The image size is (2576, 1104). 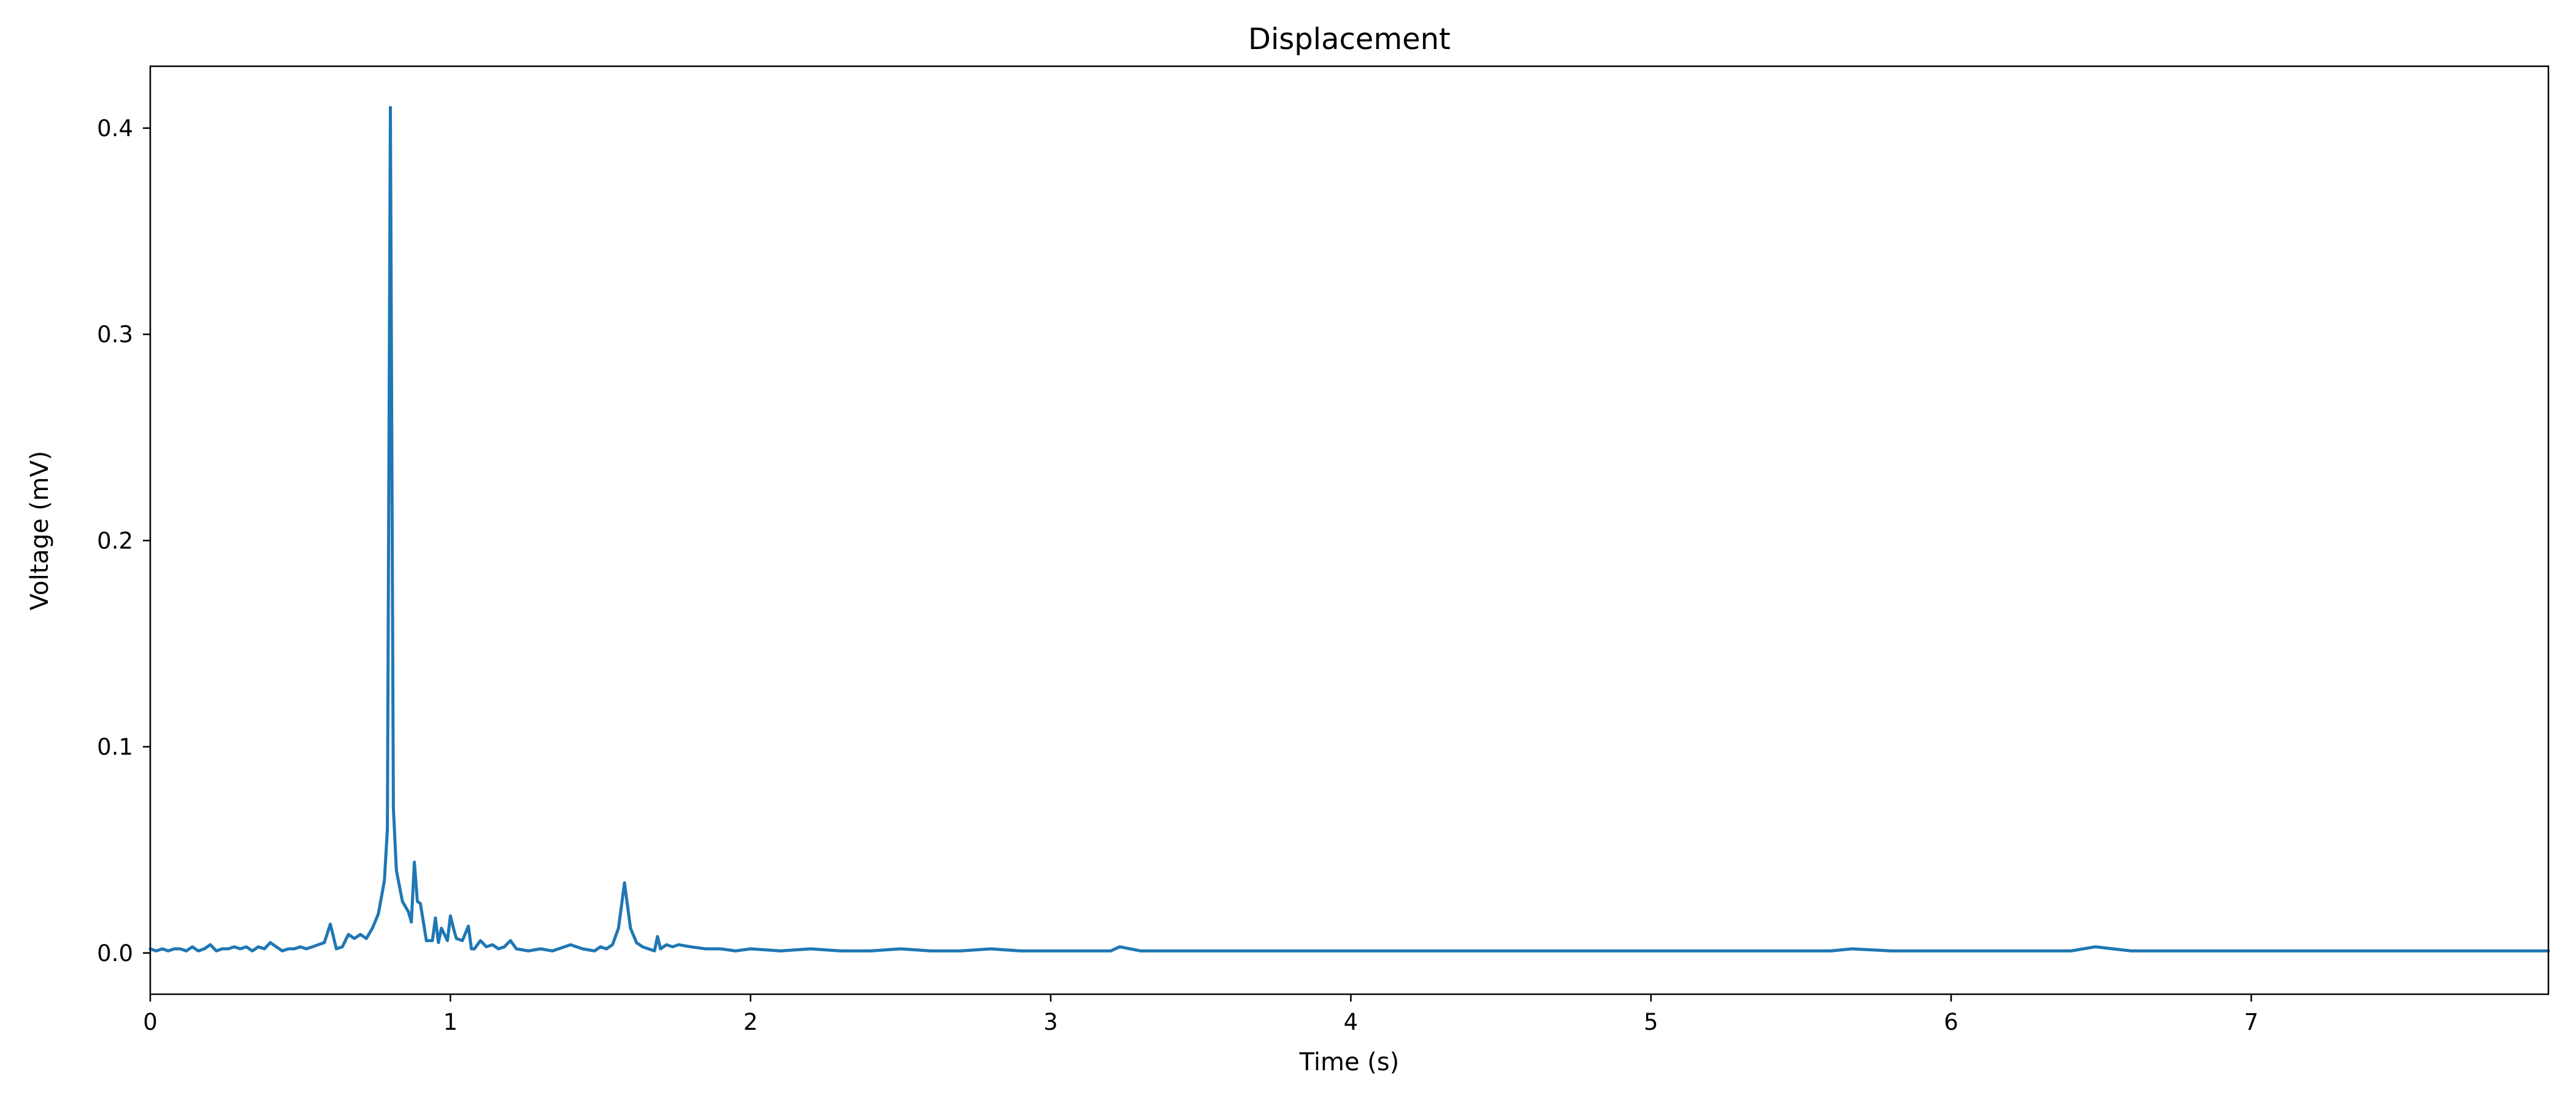 I want to click on x-tick-label-7: 7, so click(x=2251, y=1022).